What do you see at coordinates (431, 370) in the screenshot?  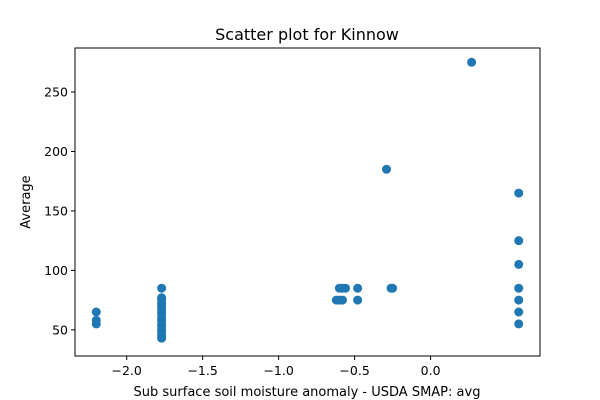 I see `x-tick-label: 0.0` at bounding box center [431, 370].